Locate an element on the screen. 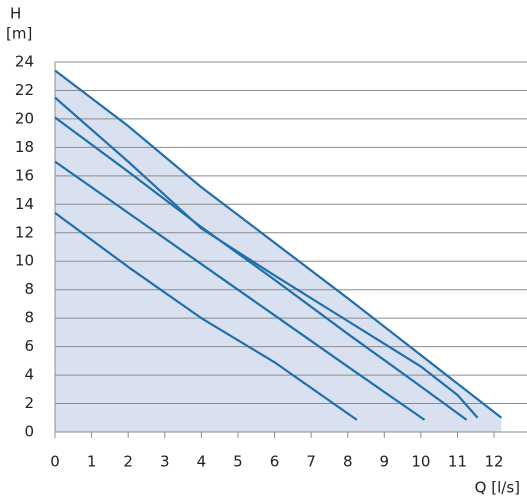  x-tick-label: 8 is located at coordinates (348, 462).